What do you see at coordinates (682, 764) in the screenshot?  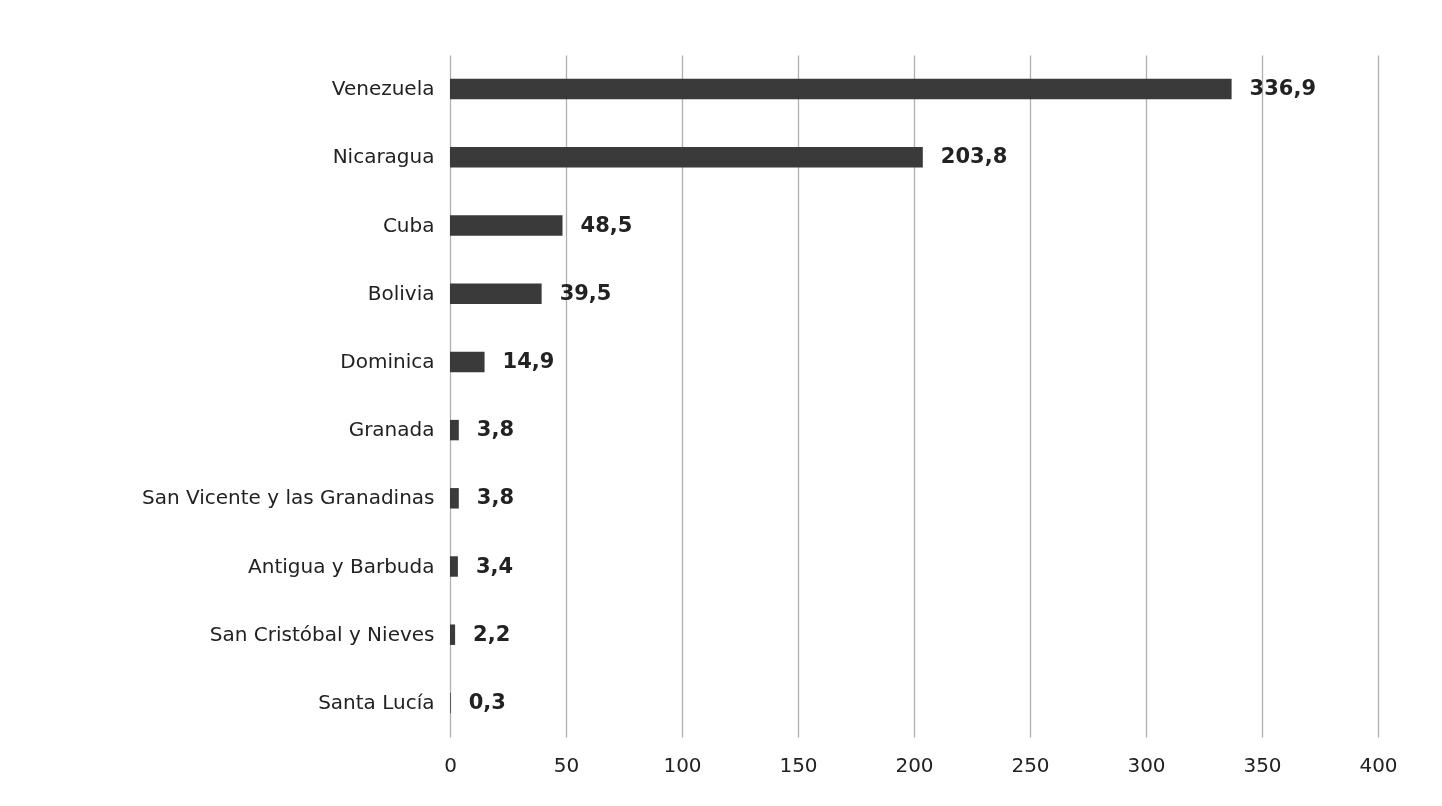 I see `x-tick-label: 100` at bounding box center [682, 764].